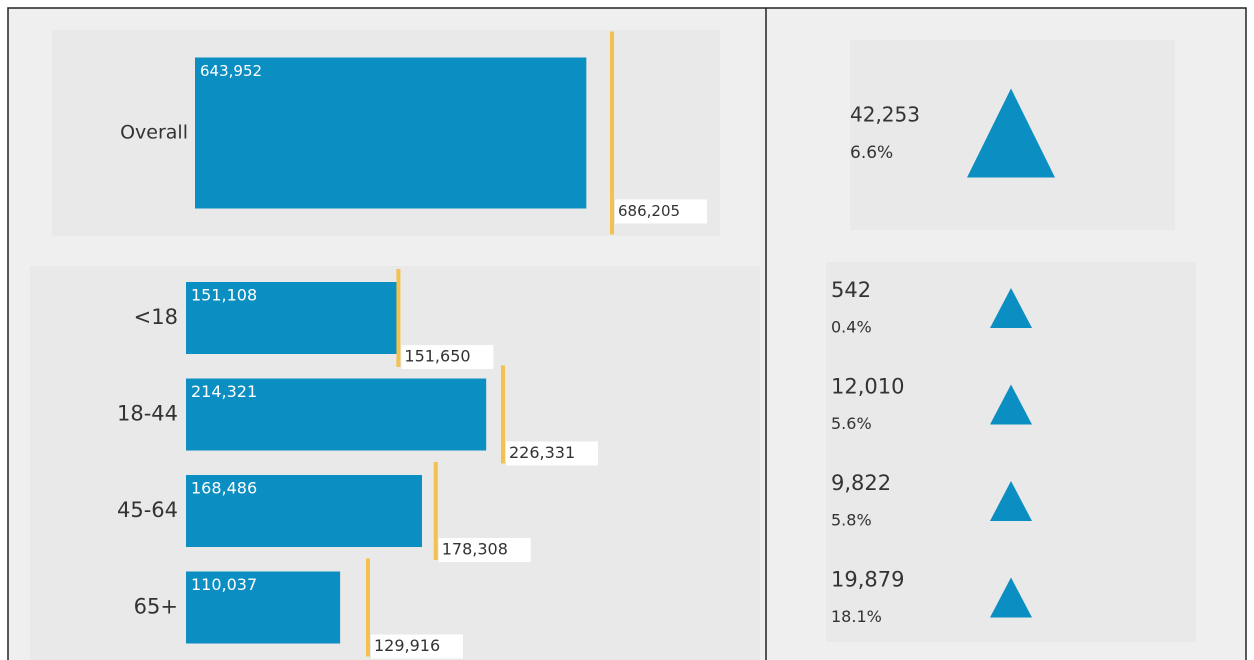 The image size is (1254, 660). Describe the element at coordinates (851, 290) in the screenshot. I see `change-label: 542` at that location.